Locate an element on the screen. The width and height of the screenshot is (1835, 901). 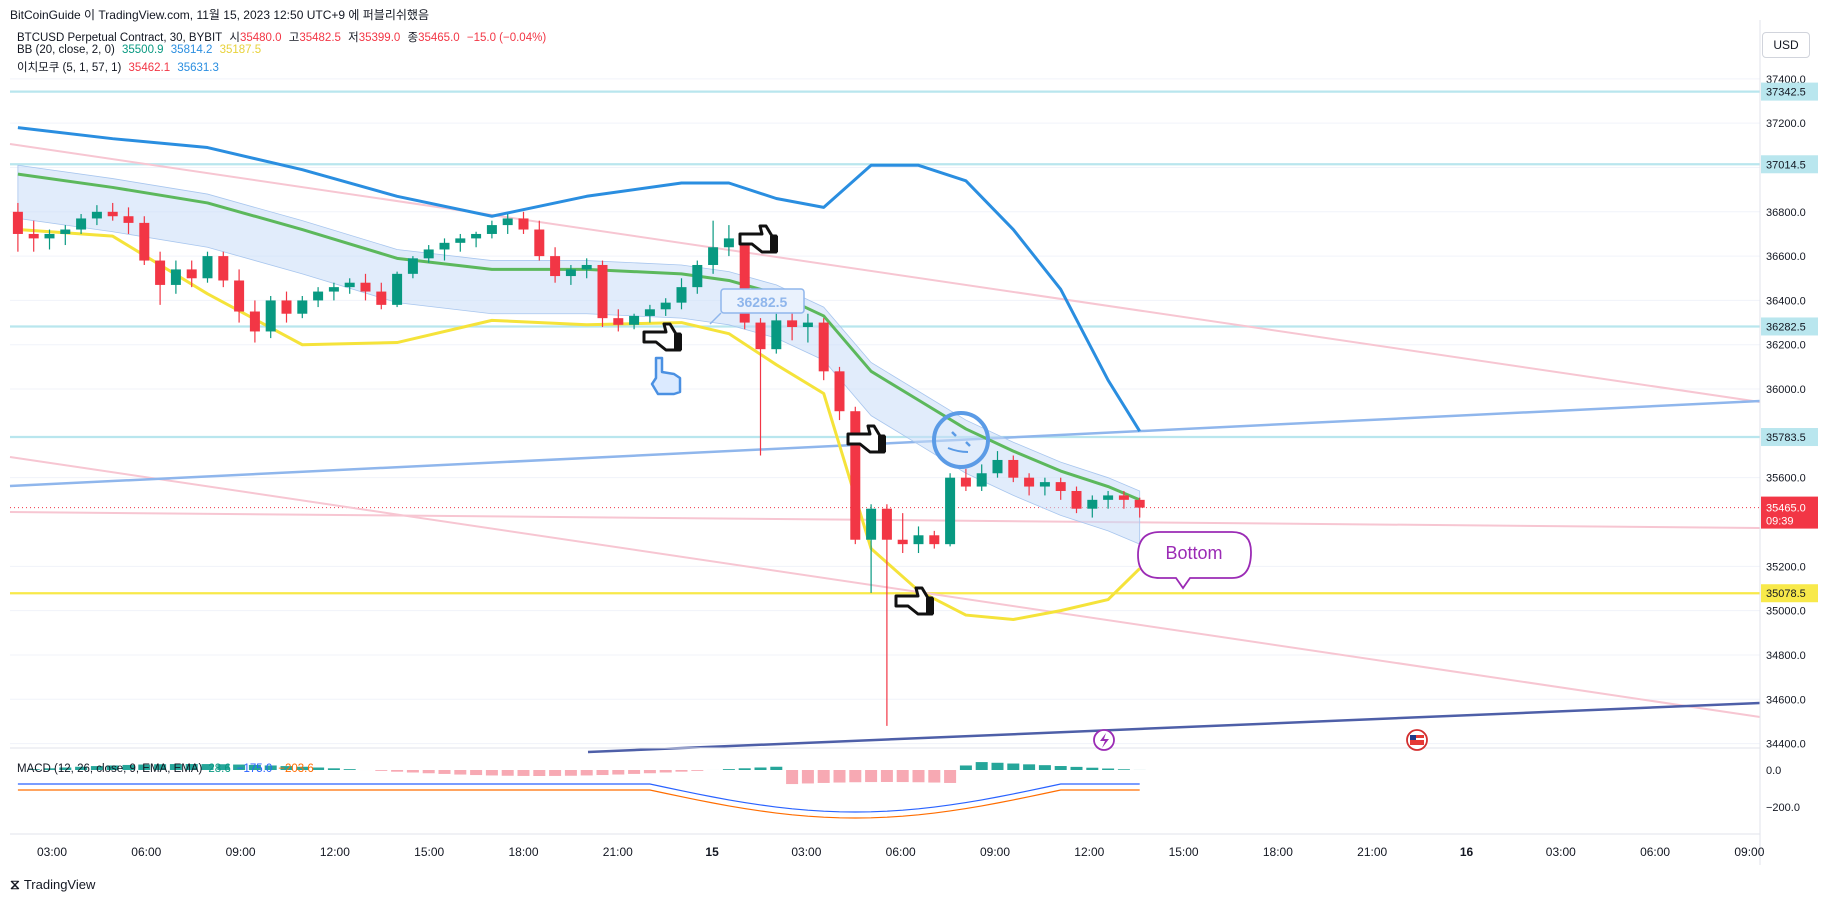
time-label-4: 15:00 is located at coordinates (429, 852).